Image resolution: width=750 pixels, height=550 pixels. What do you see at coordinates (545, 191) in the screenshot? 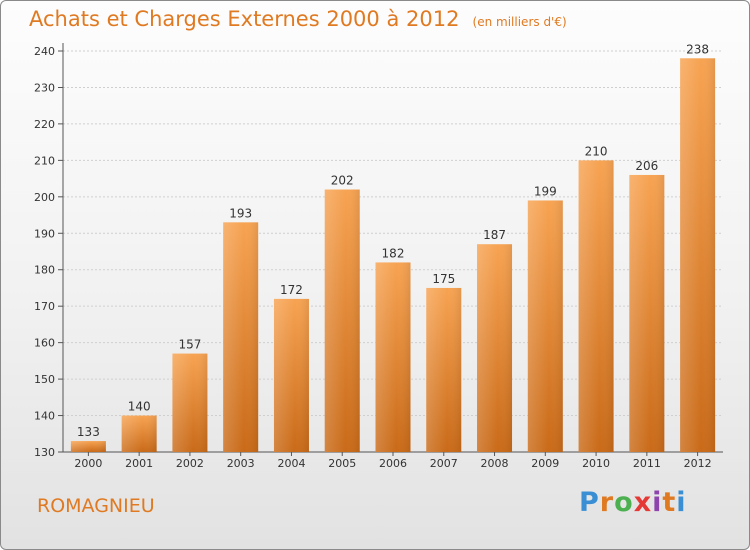
I see `value-label-2009: 199` at bounding box center [545, 191].